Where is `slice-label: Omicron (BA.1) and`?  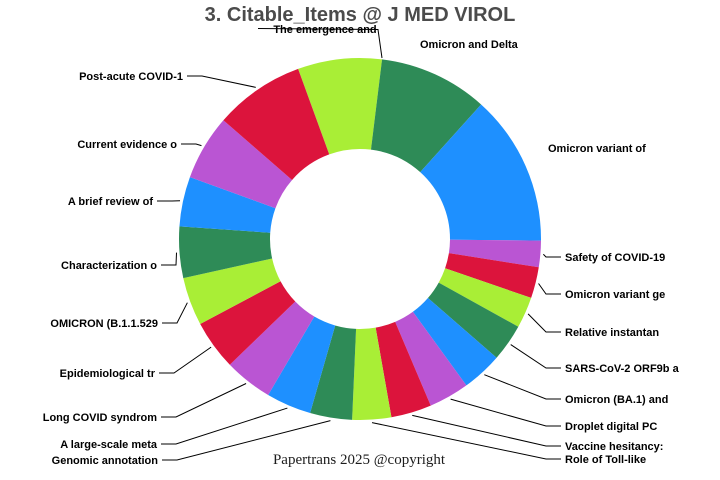
slice-label: Omicron (BA.1) and is located at coordinates (616, 400).